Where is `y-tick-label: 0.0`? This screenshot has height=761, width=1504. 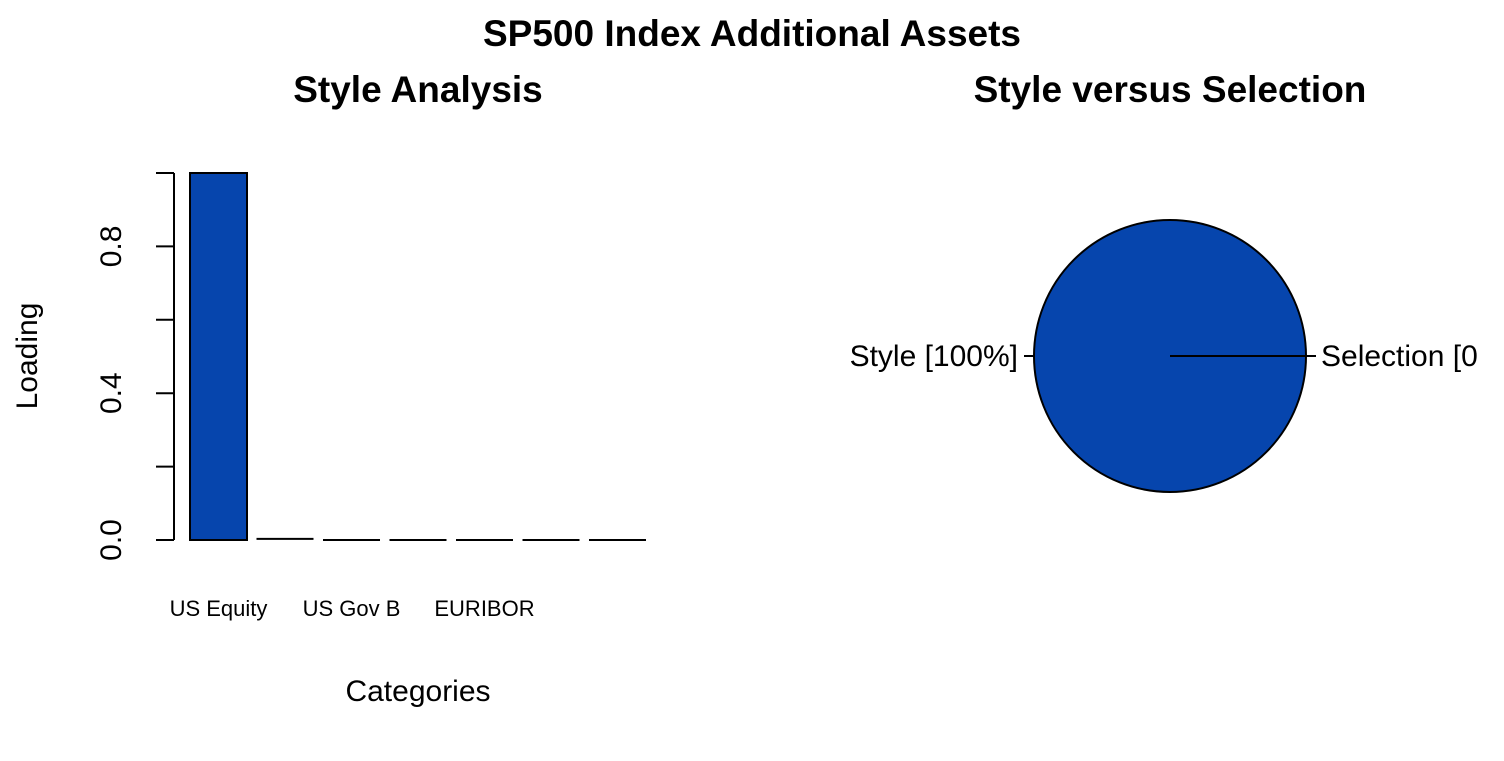
y-tick-label: 0.0 is located at coordinates (111, 540).